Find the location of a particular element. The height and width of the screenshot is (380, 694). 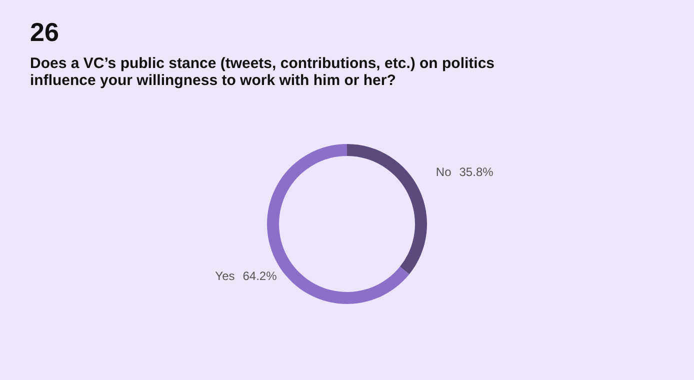

data-label: 64.2% is located at coordinates (260, 275).